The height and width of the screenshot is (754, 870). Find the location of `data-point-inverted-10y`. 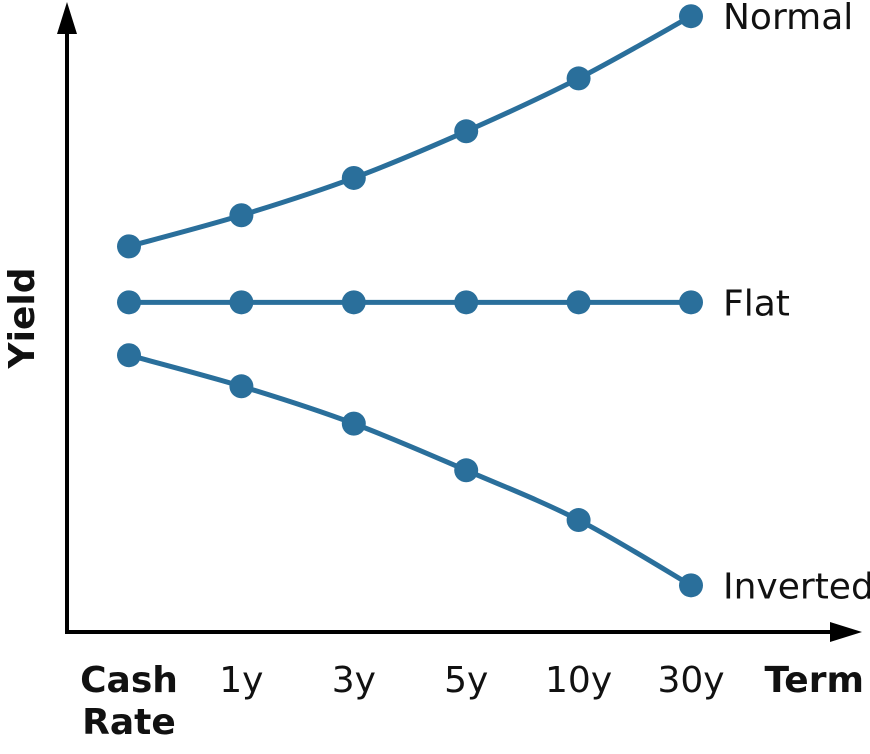

data-point-inverted-10y is located at coordinates (578, 520).